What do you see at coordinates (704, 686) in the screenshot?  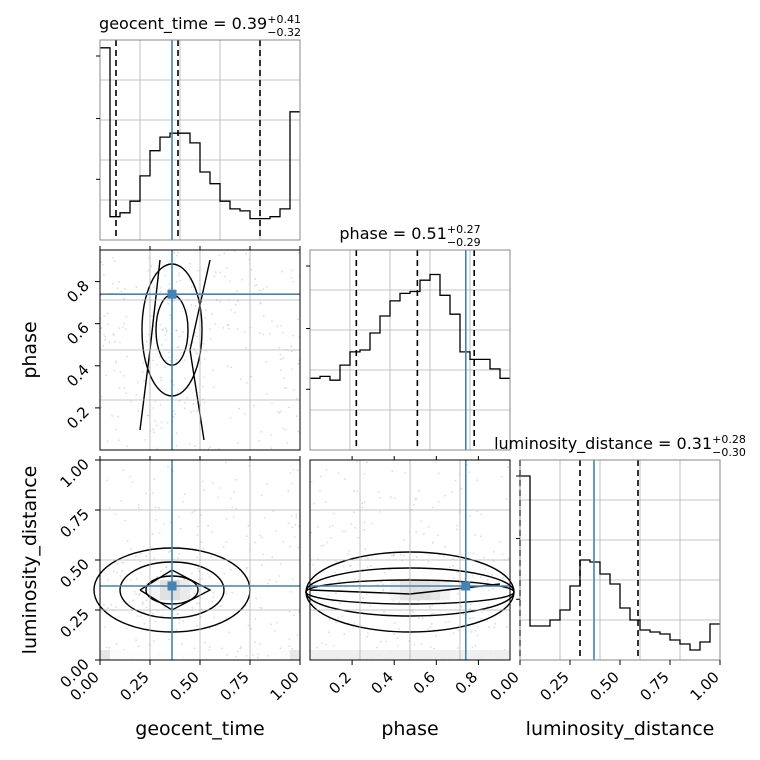 I see `x-tick-label: 1.00` at bounding box center [704, 686].